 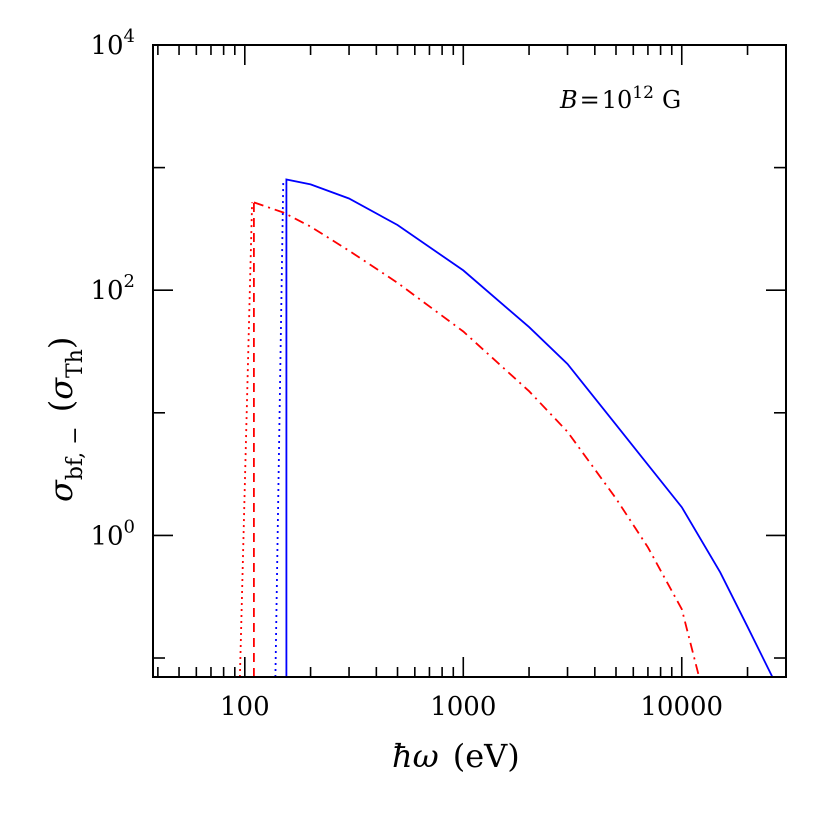 I want to click on x-axis-label: ħω (eV), so click(x=456, y=756).